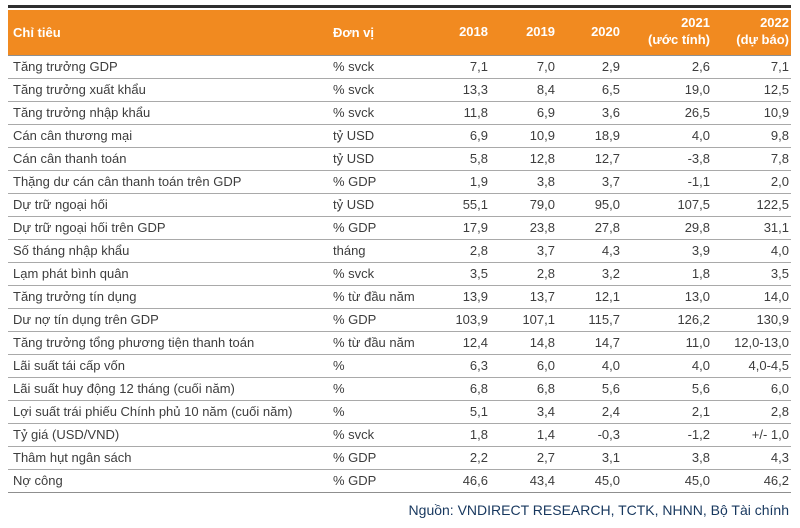 Image resolution: width=800 pixels, height=528 pixels. I want to click on indicator-cell: Thâm hụt ngân sách, so click(170, 458).